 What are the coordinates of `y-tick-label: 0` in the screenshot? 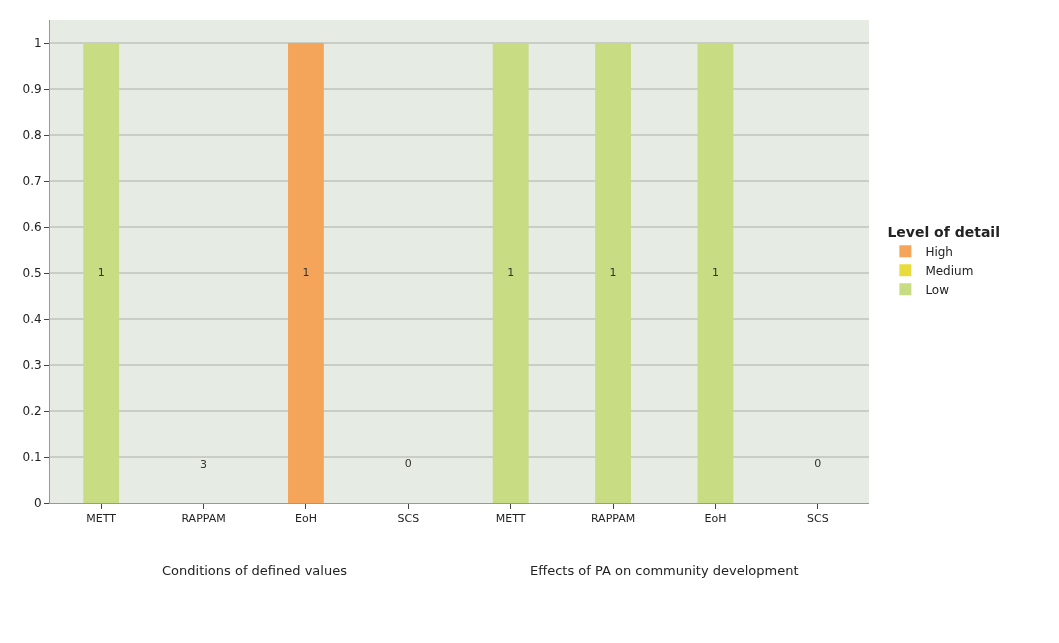 It's located at (37, 503).